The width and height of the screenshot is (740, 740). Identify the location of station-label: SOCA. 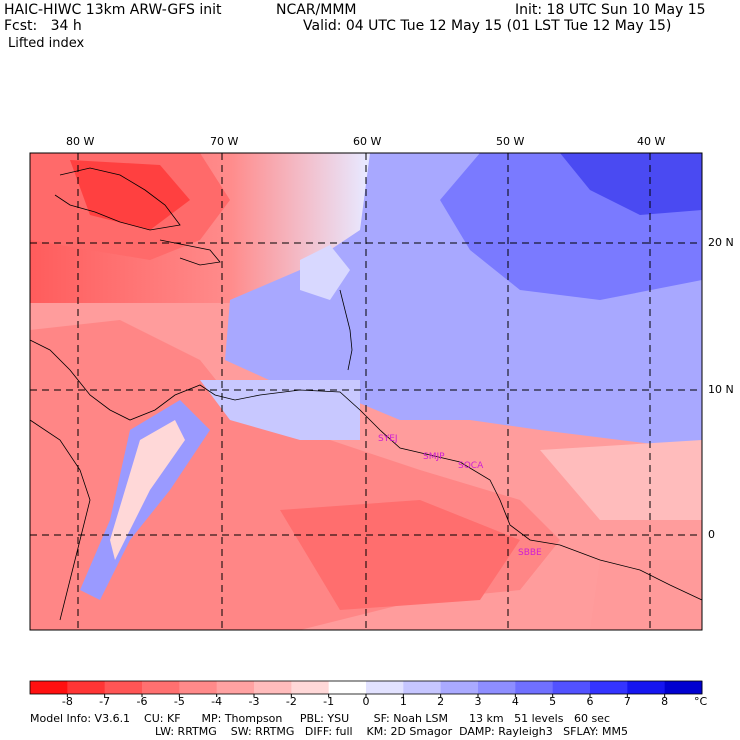
(471, 466).